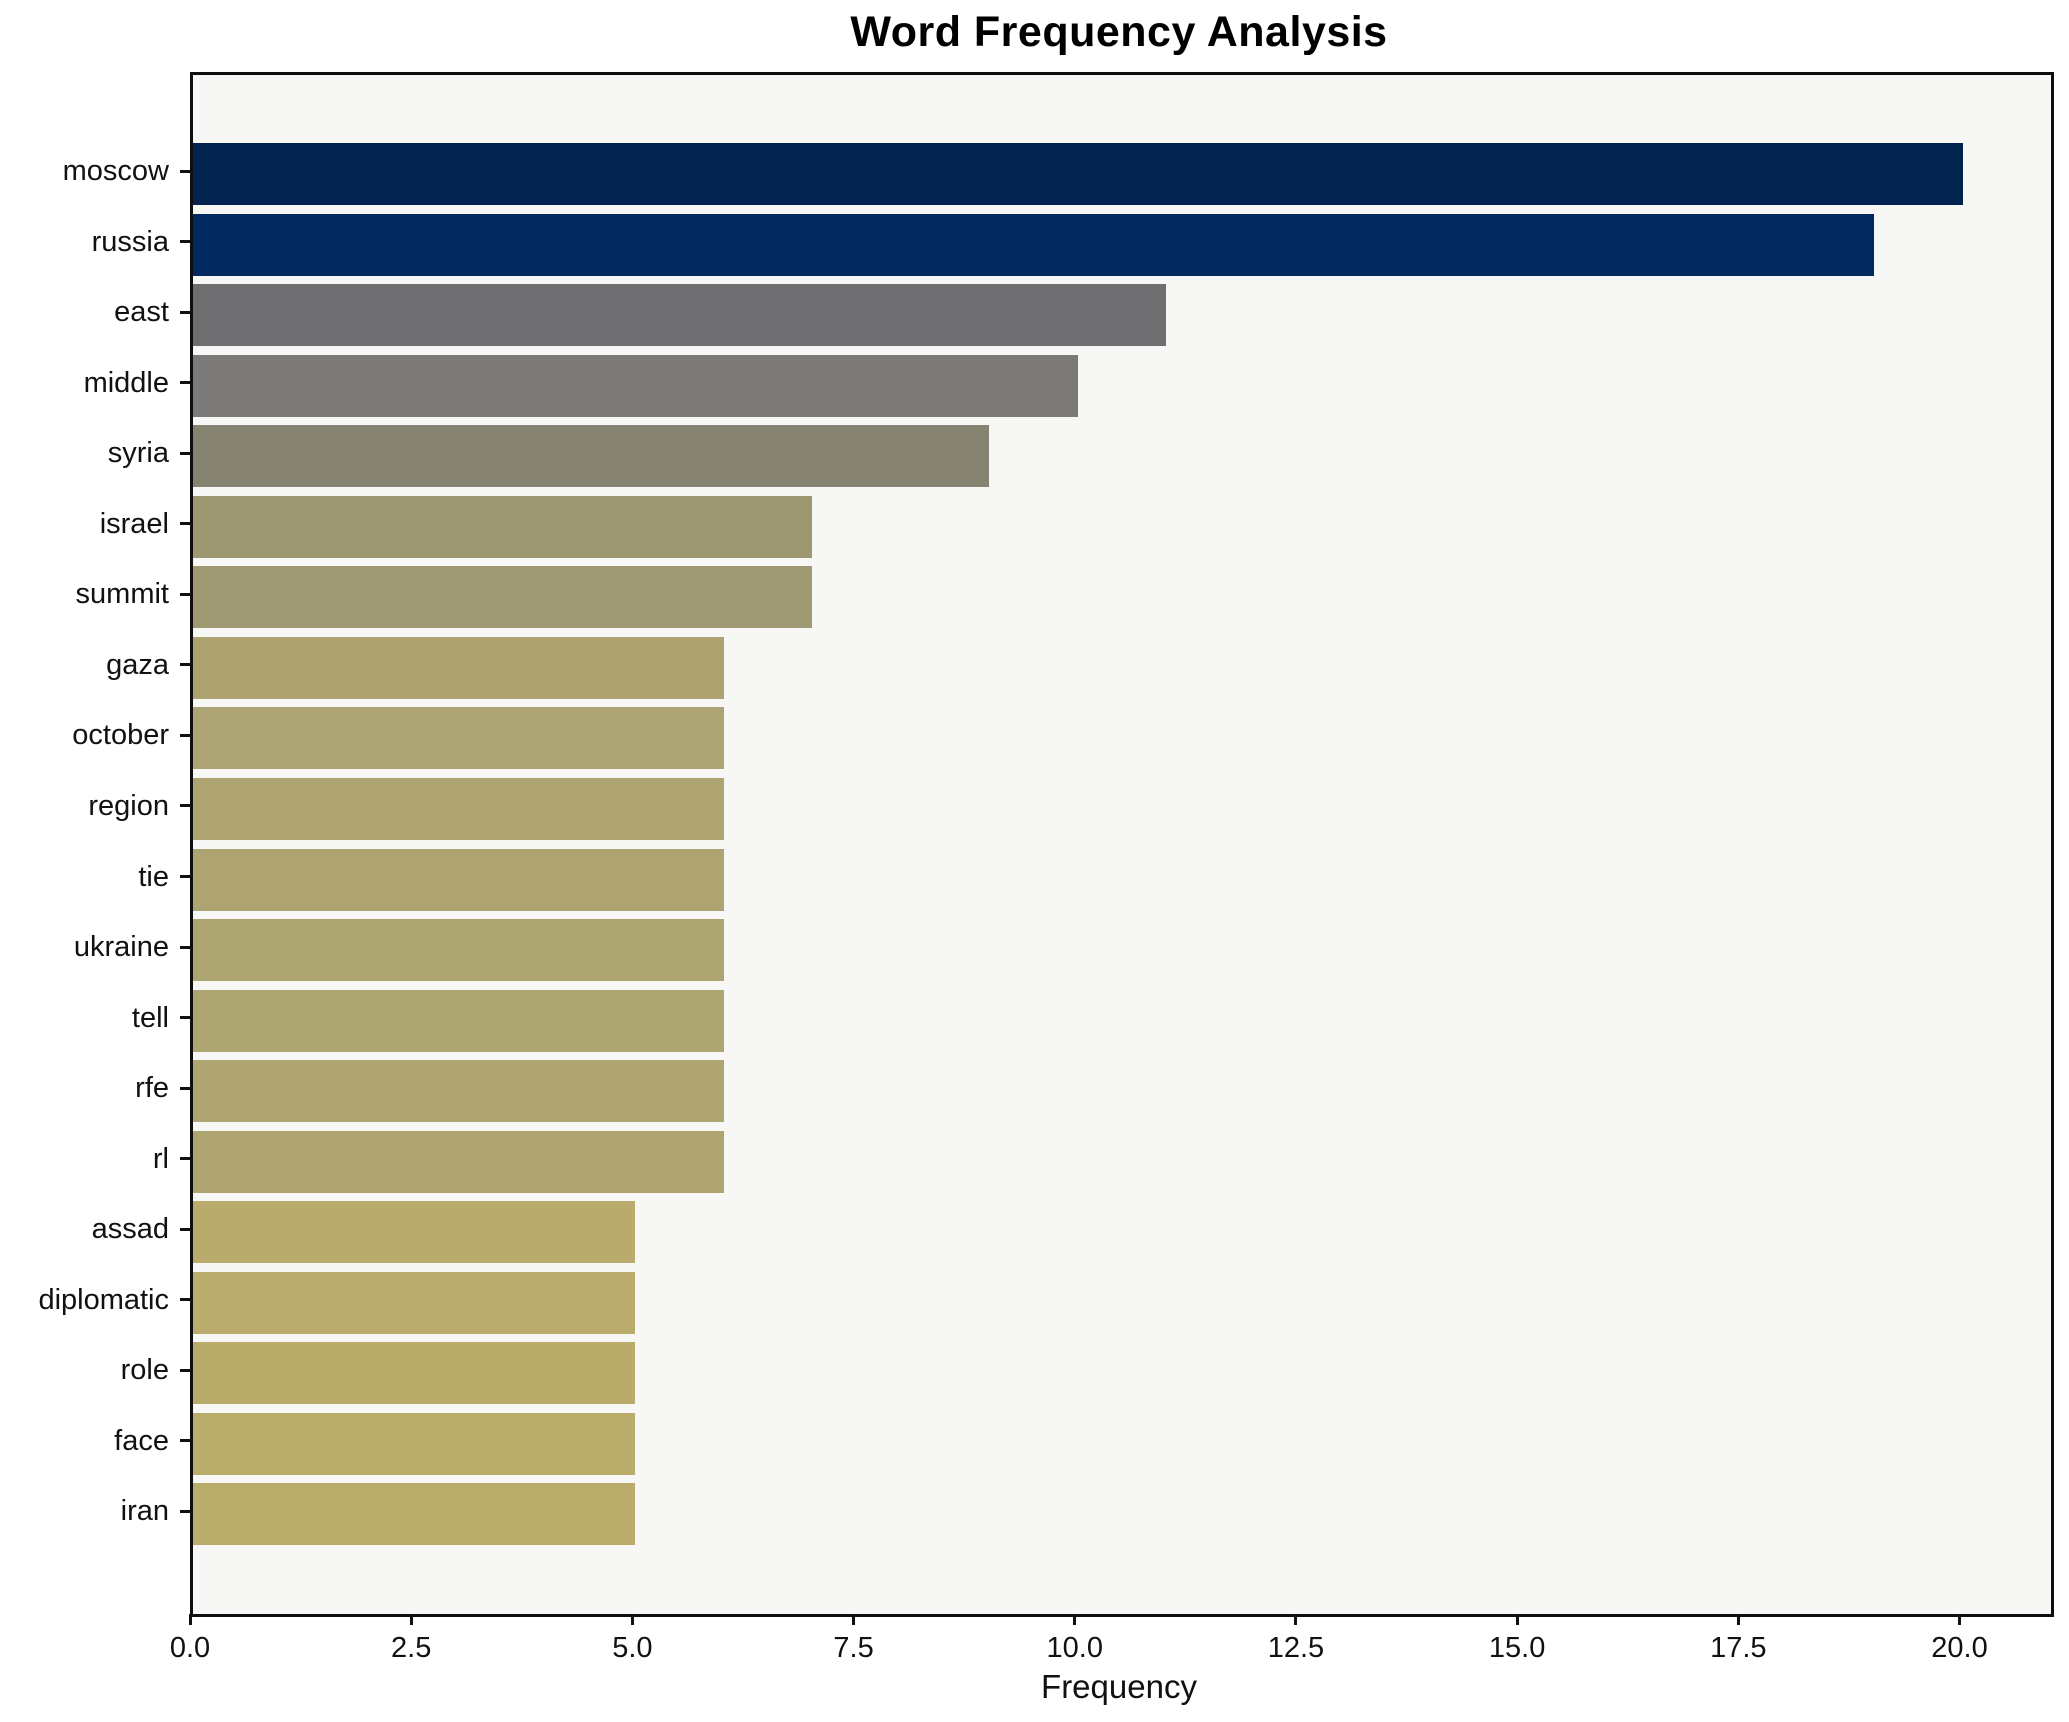 The width and height of the screenshot is (2069, 1722). What do you see at coordinates (458, 667) in the screenshot?
I see `bar-gaza` at bounding box center [458, 667].